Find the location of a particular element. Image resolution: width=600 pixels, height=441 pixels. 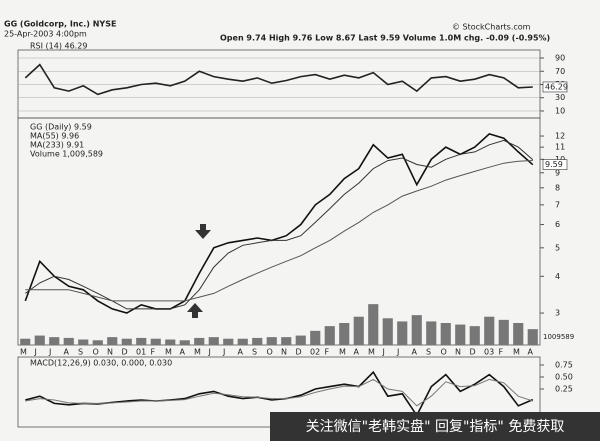

last-value: 46.29 is located at coordinates (556, 86).